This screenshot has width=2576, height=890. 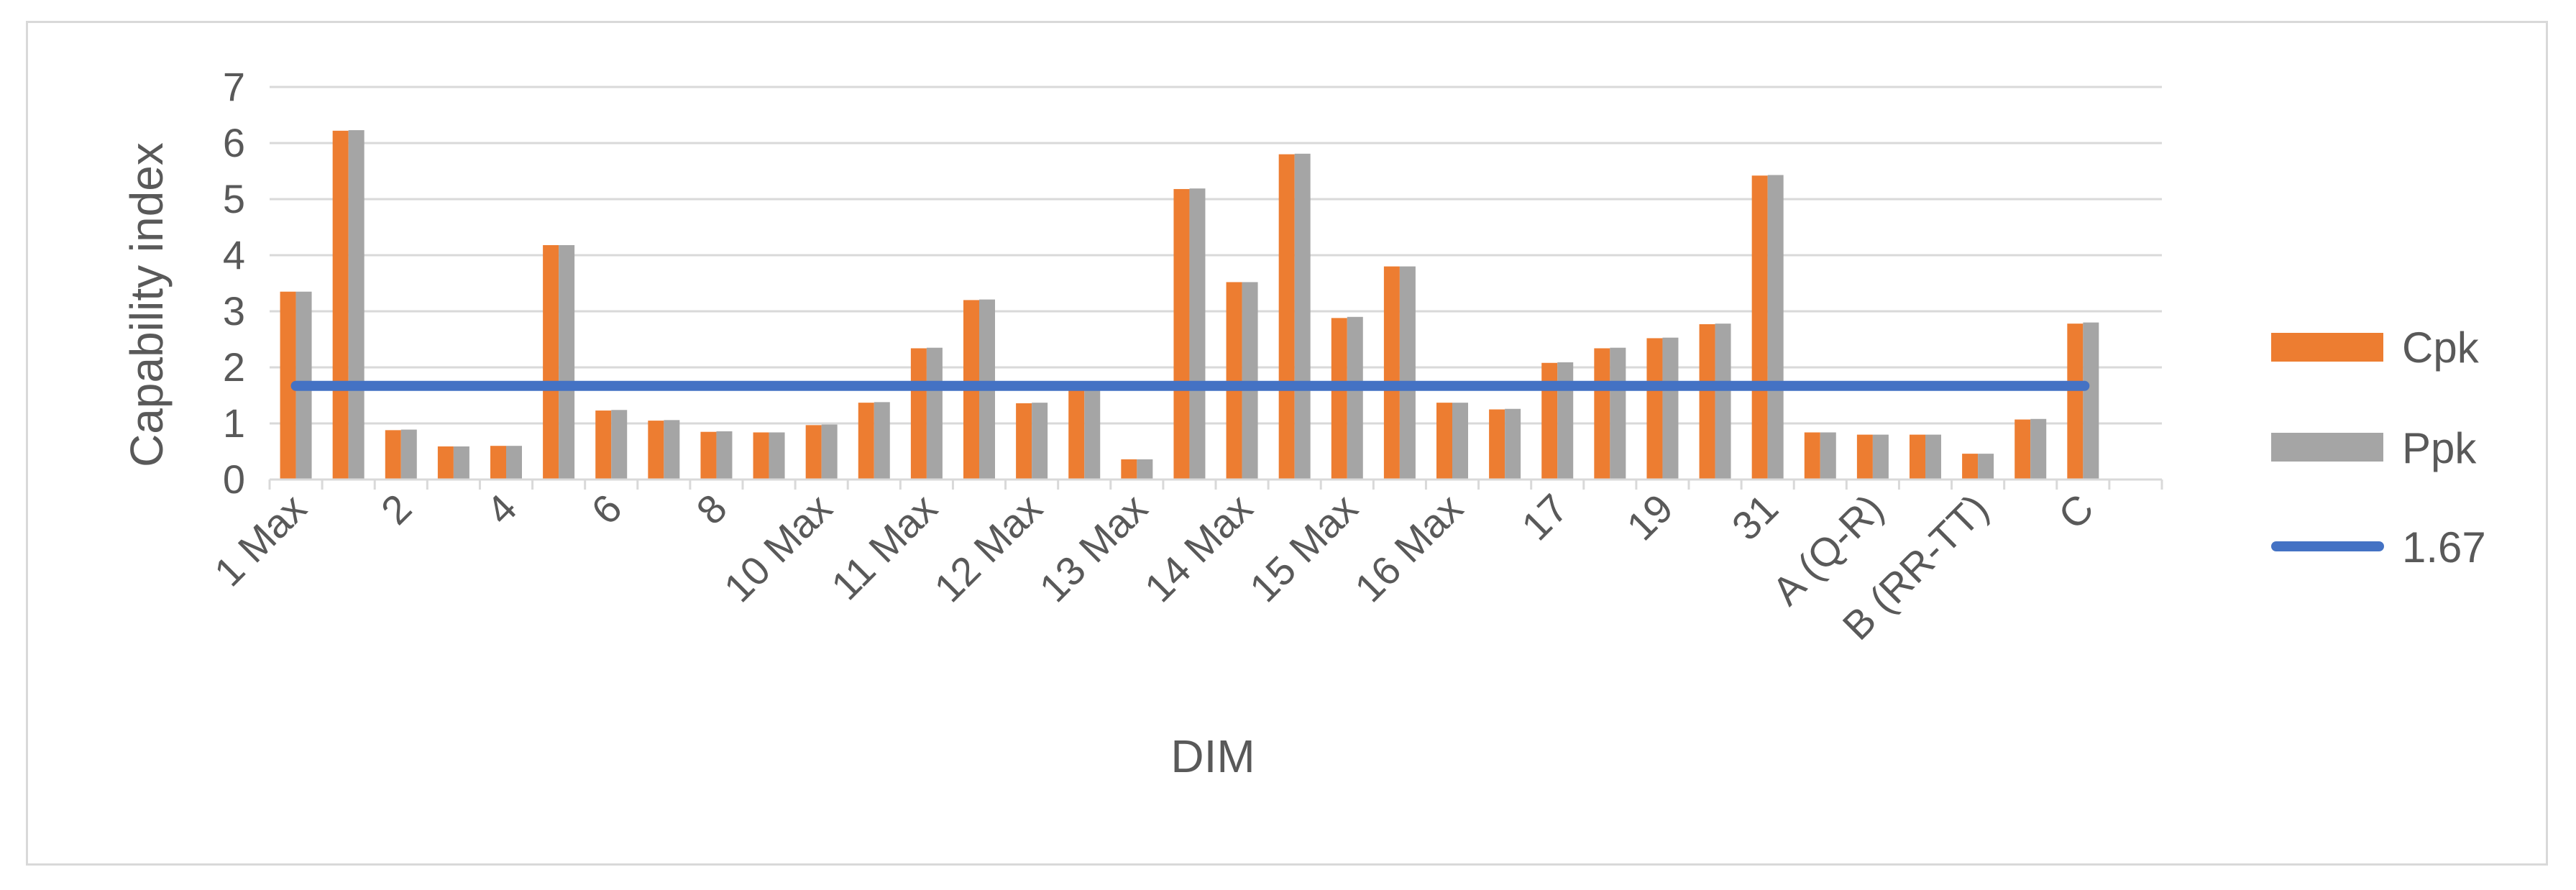 I want to click on y-tick-label-7: 7, so click(x=234, y=86).